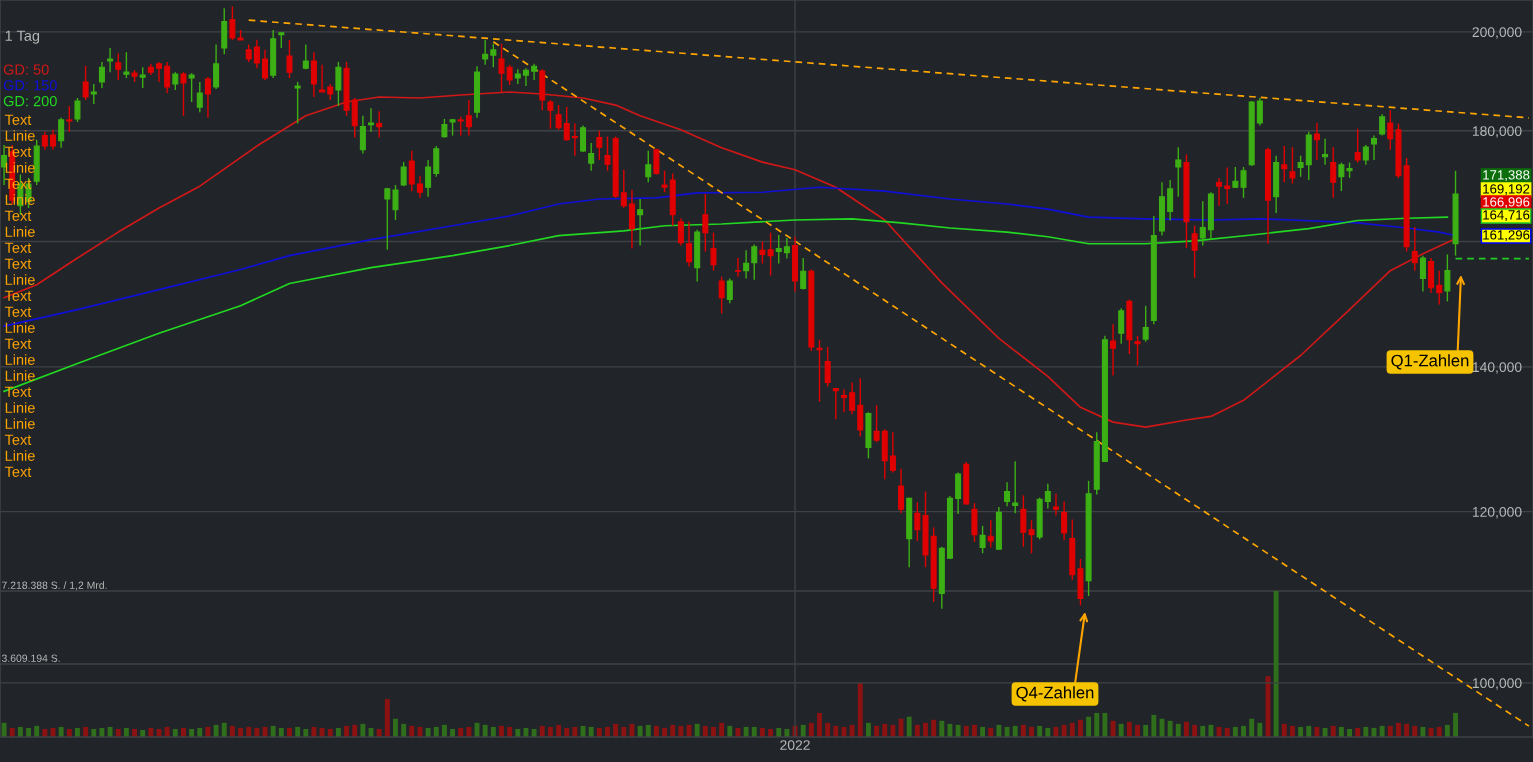 Image resolution: width=1533 pixels, height=762 pixels. I want to click on y-tick-label: 180,000, so click(1497, 132).